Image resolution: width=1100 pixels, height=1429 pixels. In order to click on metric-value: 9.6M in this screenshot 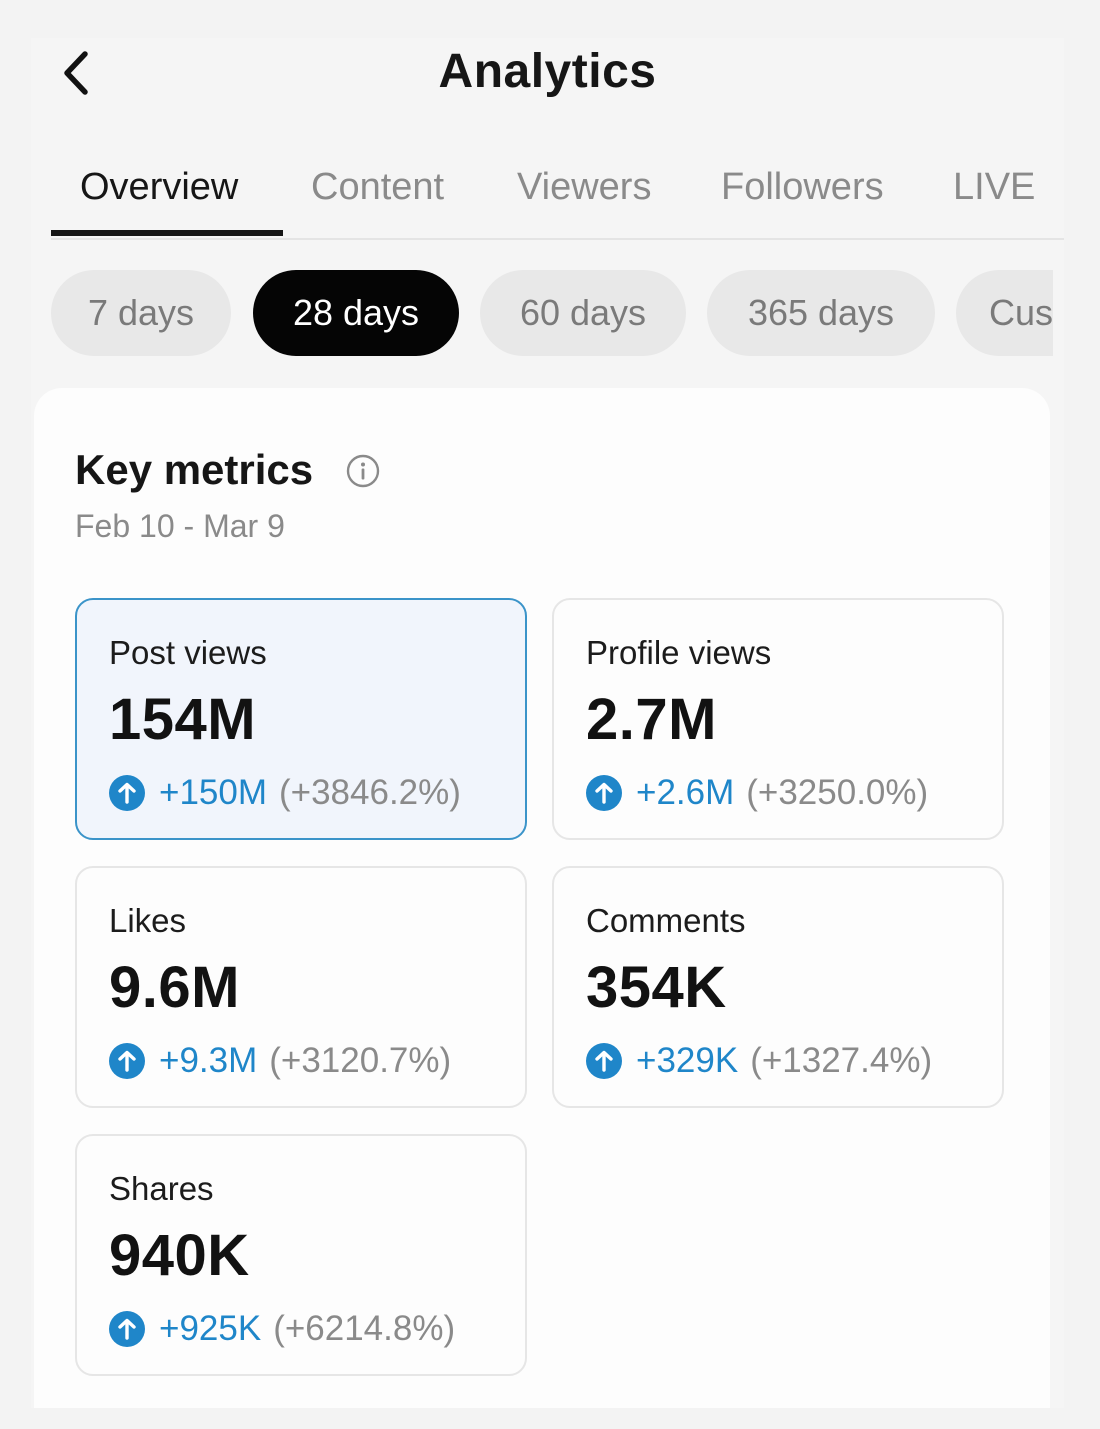, I will do `click(174, 987)`.